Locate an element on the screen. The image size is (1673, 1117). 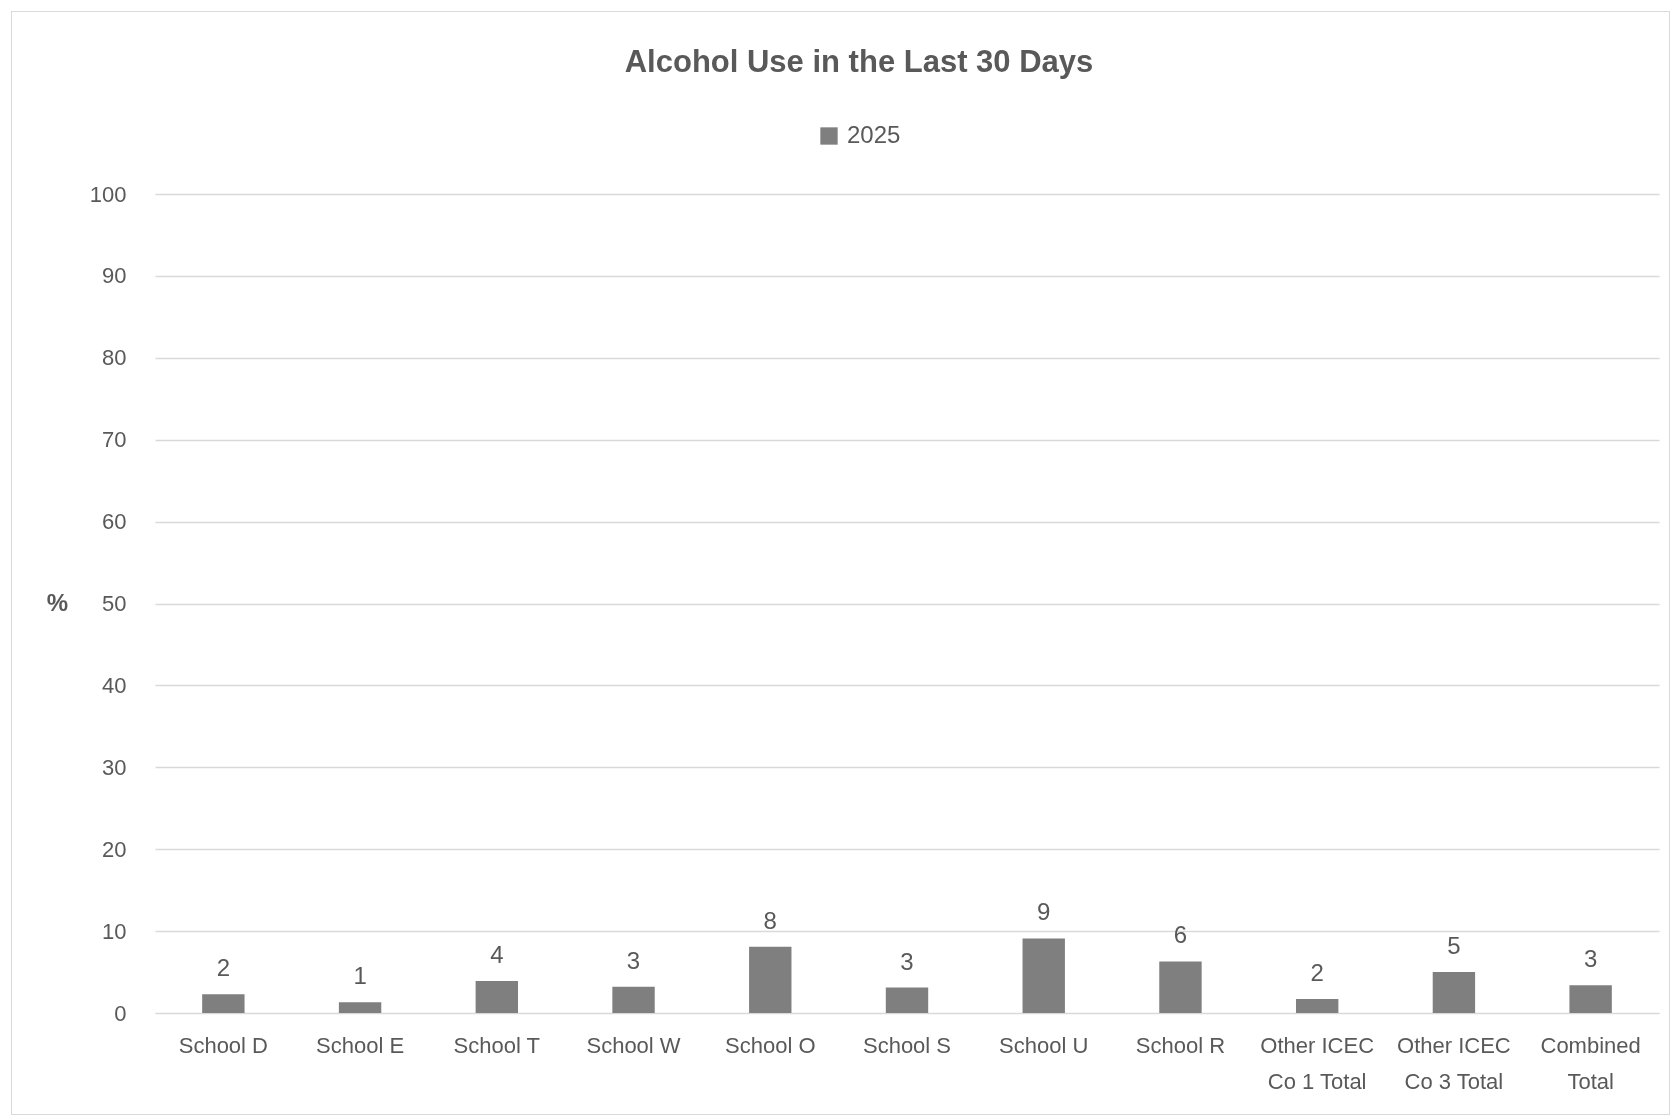
x-tick-label: School D is located at coordinates (223, 1045).